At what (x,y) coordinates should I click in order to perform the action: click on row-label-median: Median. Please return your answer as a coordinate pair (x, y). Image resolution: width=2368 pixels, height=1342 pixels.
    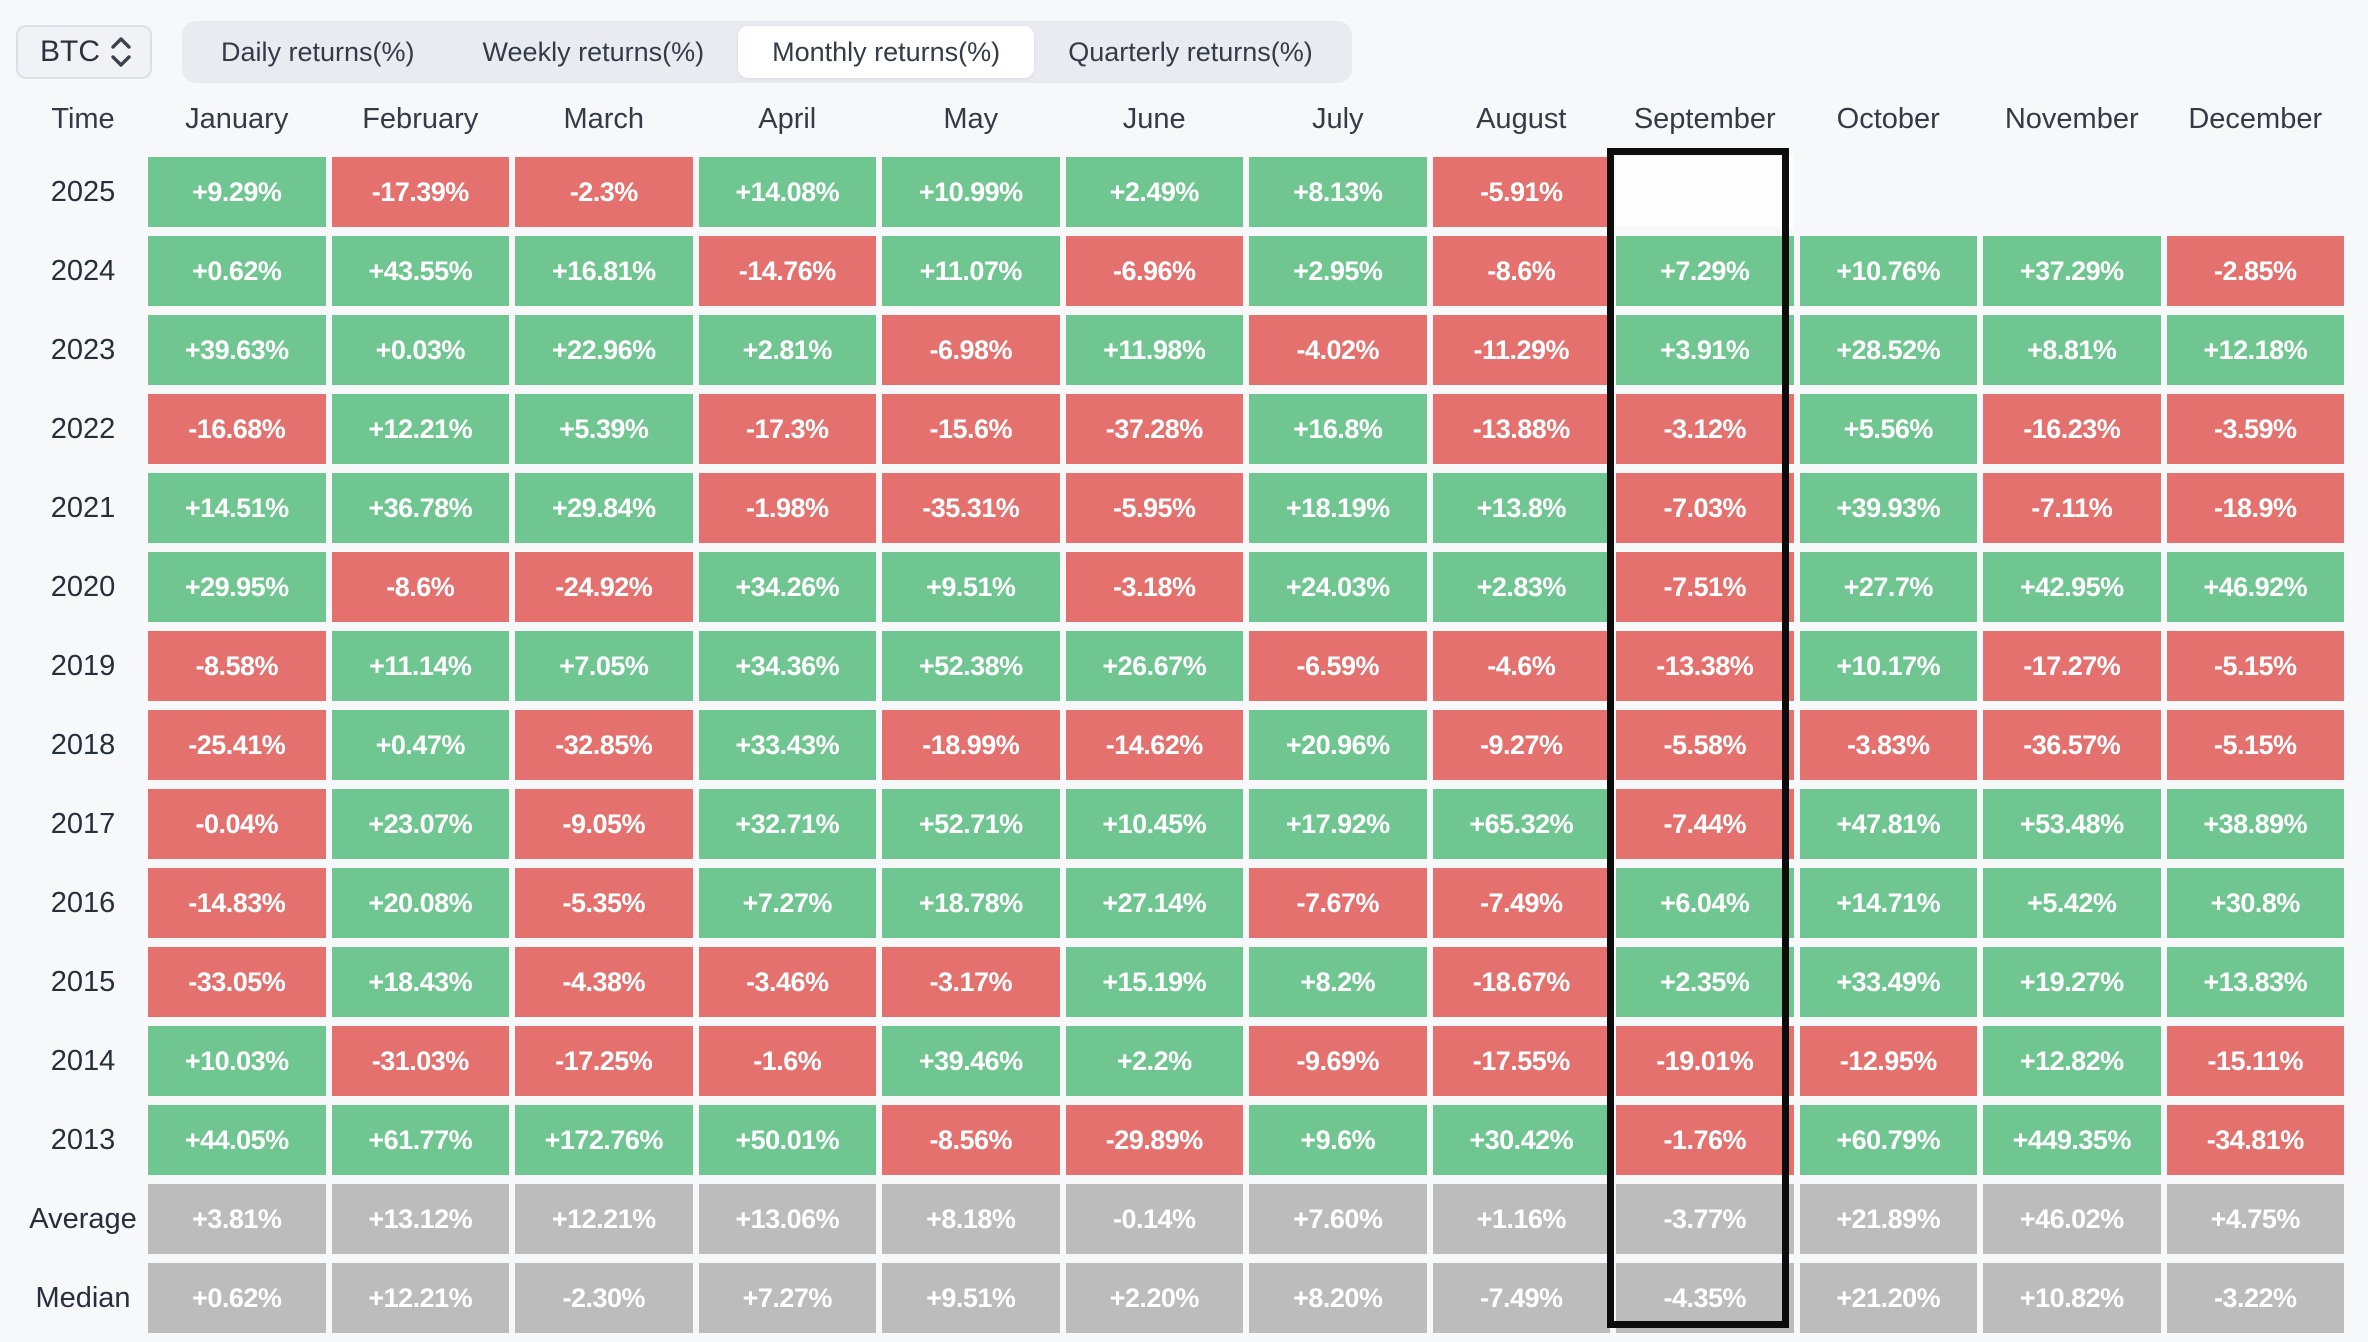
    Looking at the image, I should click on (83, 1297).